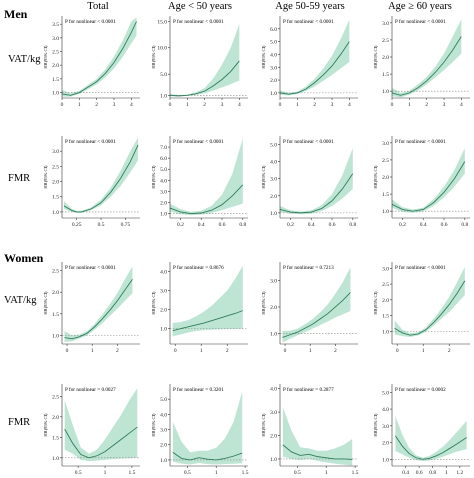 The height and width of the screenshot is (478, 474). Describe the element at coordinates (420, 389) in the screenshot. I see `p-value-label: P for nonlinear = 0.0002` at that location.